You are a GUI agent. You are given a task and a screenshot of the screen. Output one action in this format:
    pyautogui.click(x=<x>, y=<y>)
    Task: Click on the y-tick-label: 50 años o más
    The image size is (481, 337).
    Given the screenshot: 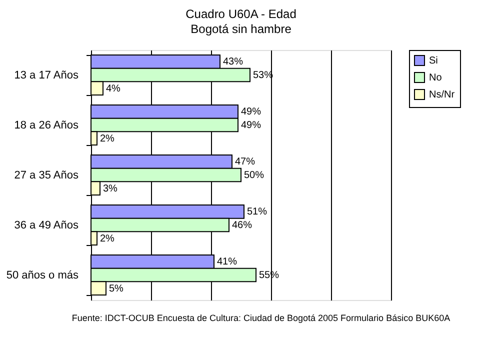 What is the action you would take?
    pyautogui.click(x=42, y=276)
    